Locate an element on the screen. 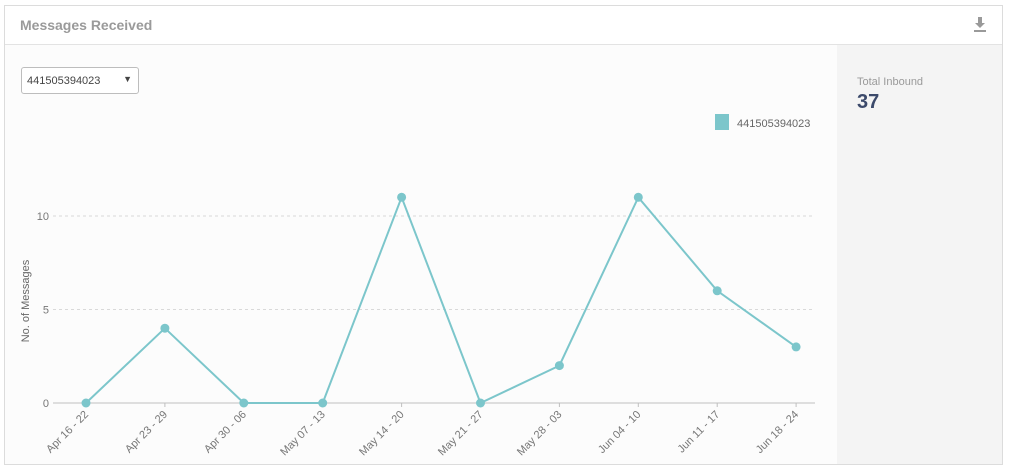 This screenshot has height=472, width=1009. x-tick-label: Apr 30 - 06 is located at coordinates (225, 432).